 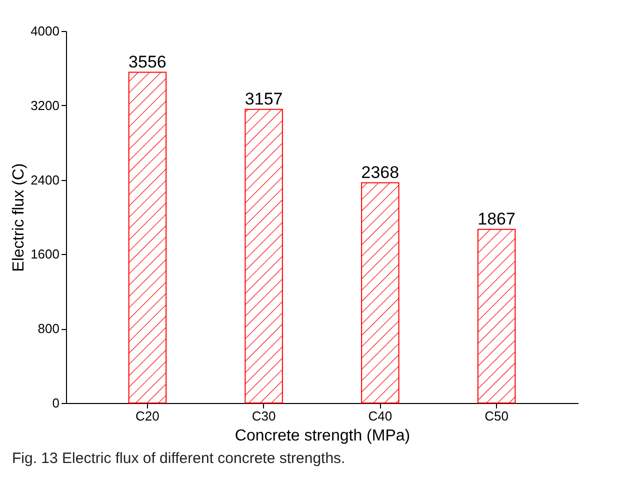 I want to click on data-label: 3157, so click(x=263, y=98).